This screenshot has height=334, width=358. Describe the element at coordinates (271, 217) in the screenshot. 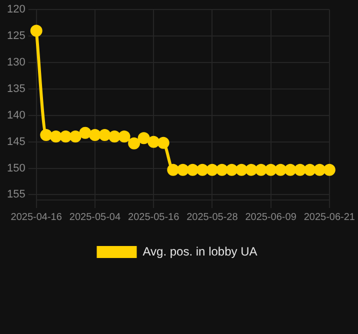

I see `x-tick-label: 2025-06-09` at that location.